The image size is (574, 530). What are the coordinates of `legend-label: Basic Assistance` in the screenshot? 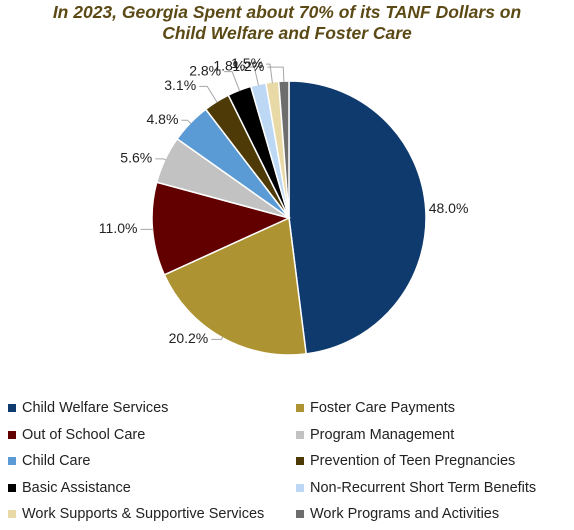 It's located at (76, 487).